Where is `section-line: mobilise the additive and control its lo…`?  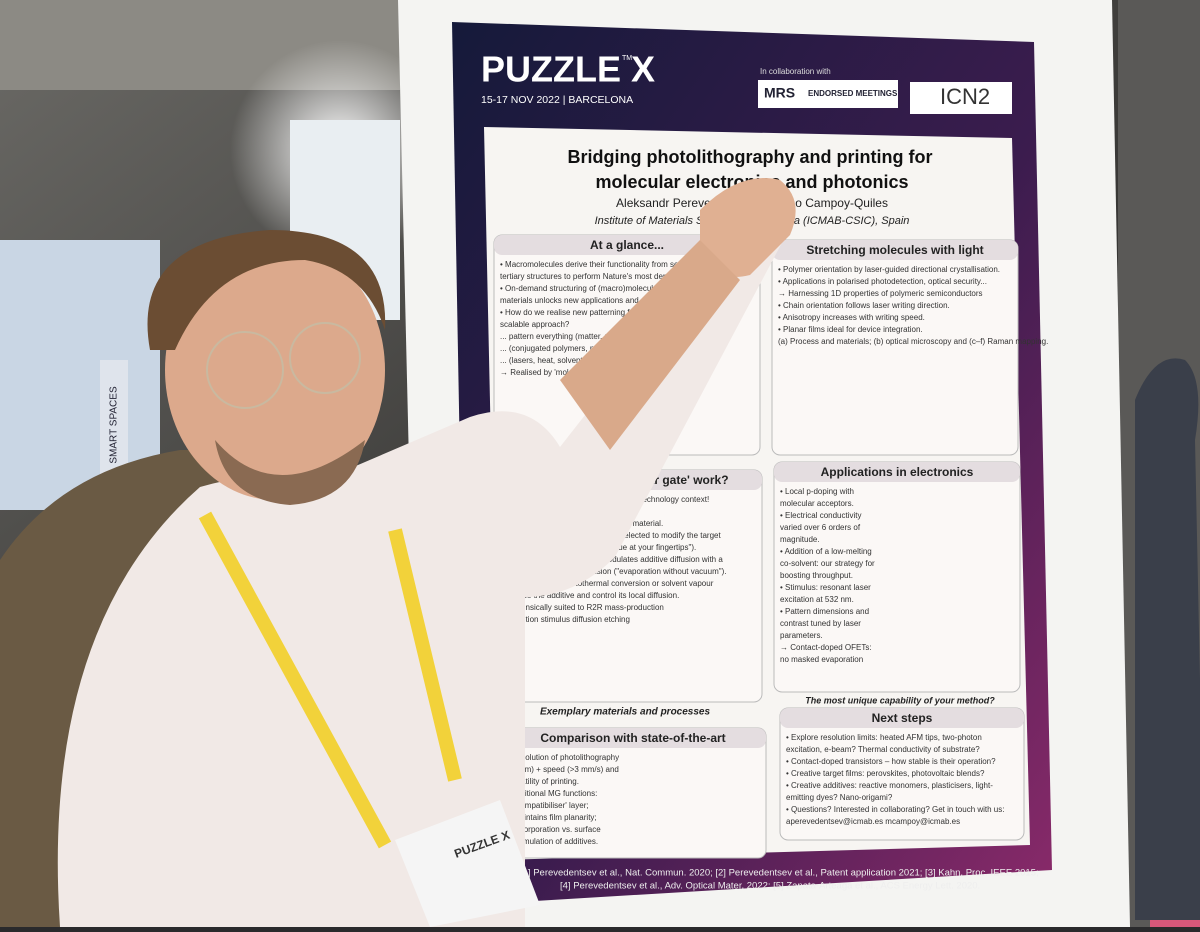
section-line: mobilise the additive and control its lo… is located at coordinates (590, 595).